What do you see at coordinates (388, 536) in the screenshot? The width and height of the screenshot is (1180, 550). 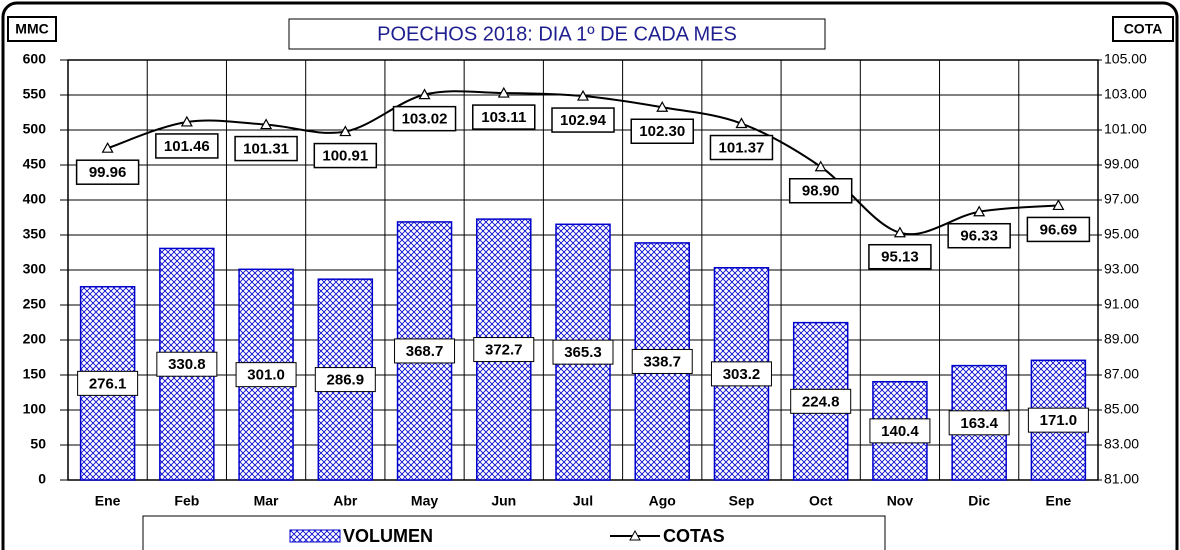 I see `legend-label: VOLUMEN` at bounding box center [388, 536].